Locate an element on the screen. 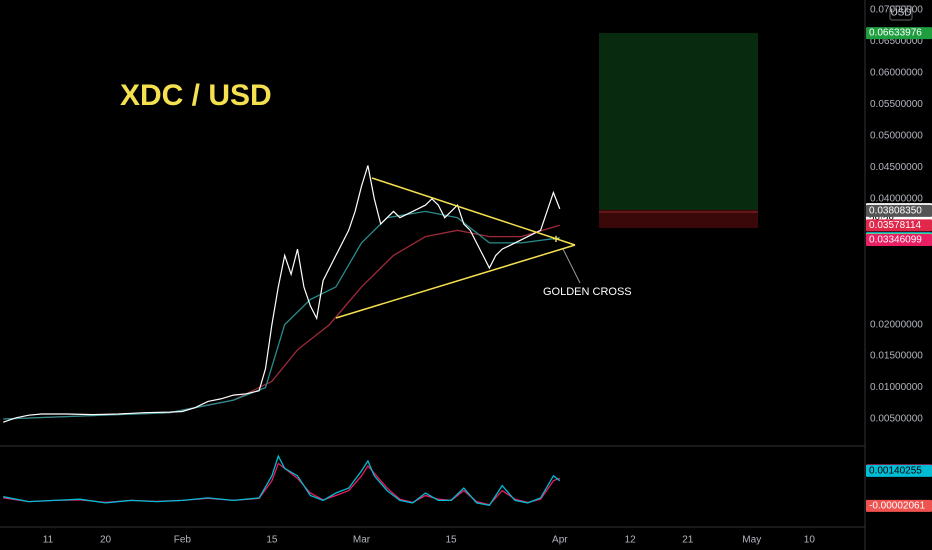  currency-badge is located at coordinates (901, 13).